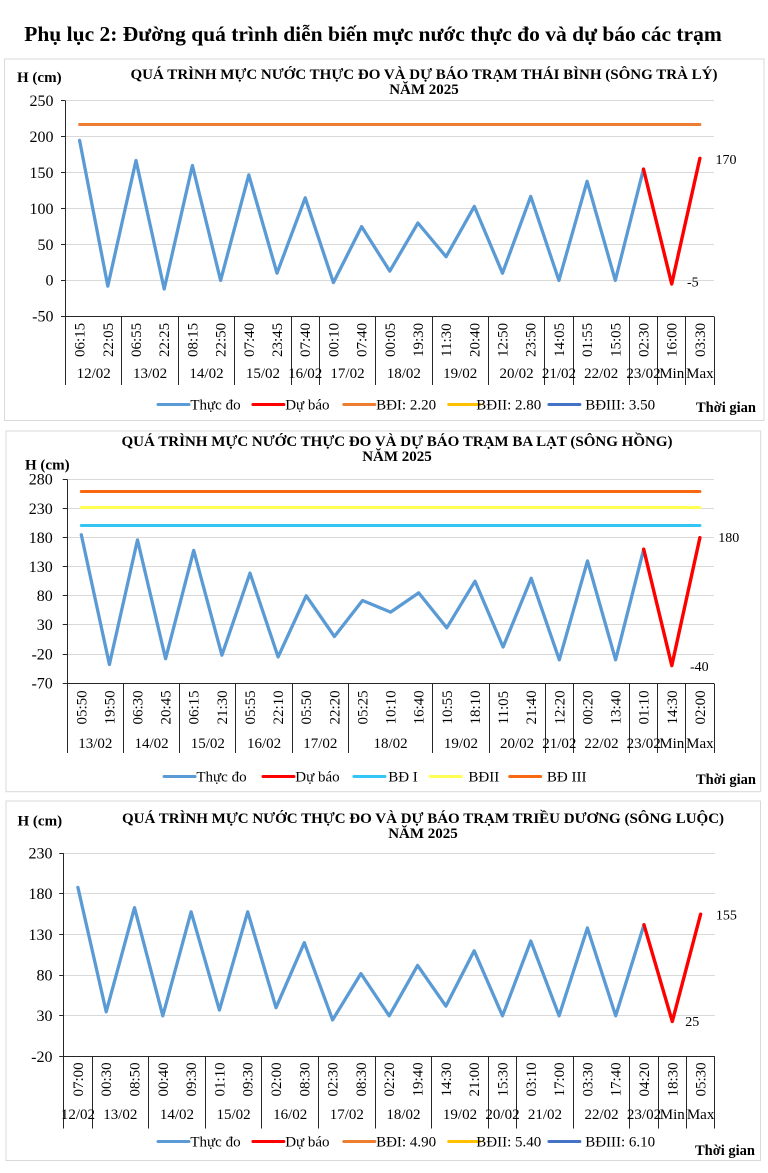  I want to click on svg-text: 22:10, so click(279, 707).